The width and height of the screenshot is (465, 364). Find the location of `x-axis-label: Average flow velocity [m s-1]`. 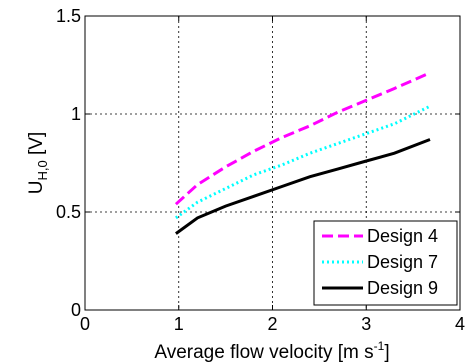

x-axis-label: Average flow velocity [m s-1] is located at coordinates (271, 351).